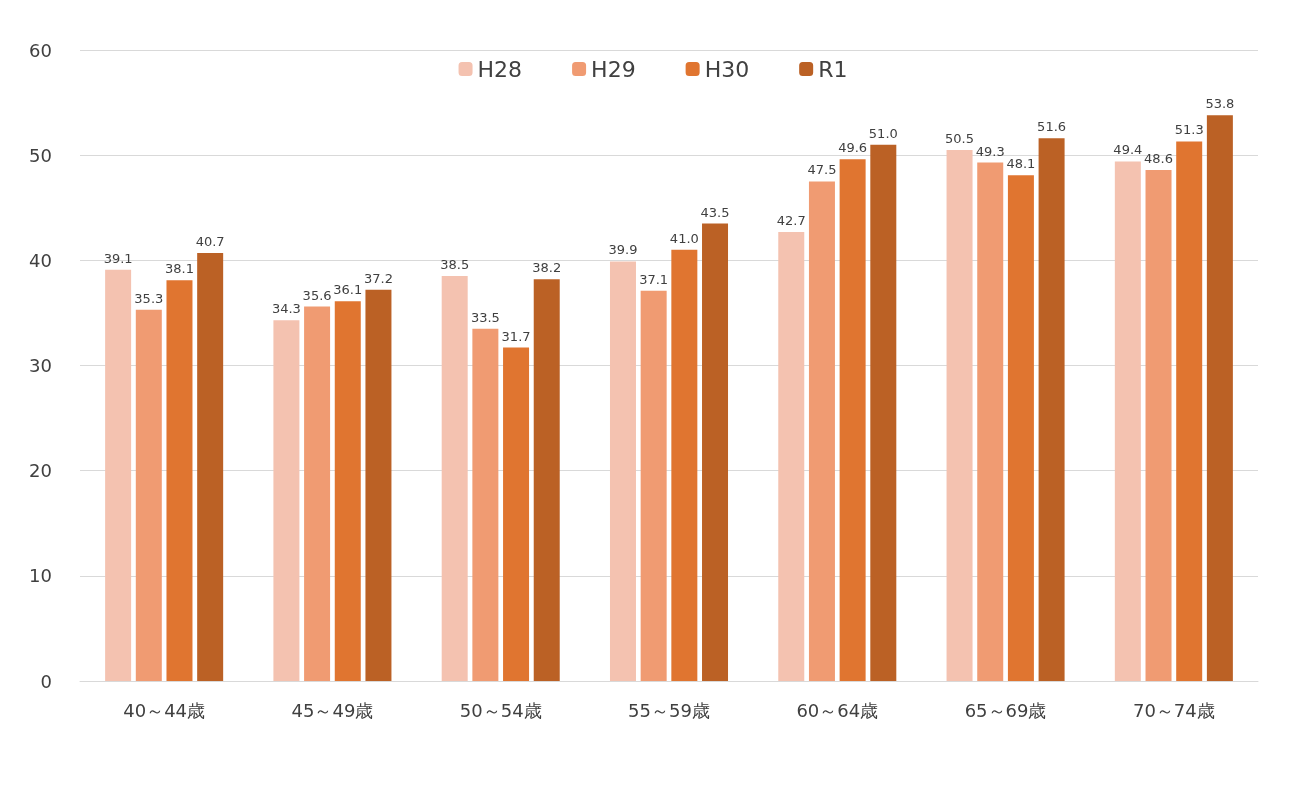  Describe the element at coordinates (378, 278) in the screenshot. I see `data-label: 37.2` at that location.